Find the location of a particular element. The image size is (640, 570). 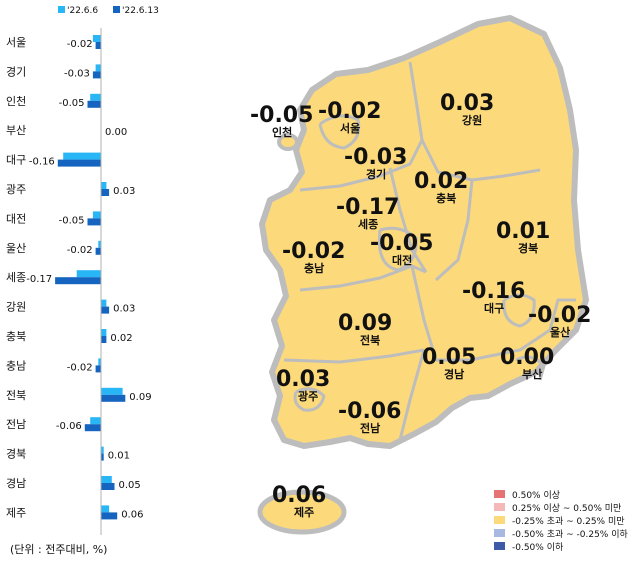

category-label: 충북 is located at coordinates (16, 336).